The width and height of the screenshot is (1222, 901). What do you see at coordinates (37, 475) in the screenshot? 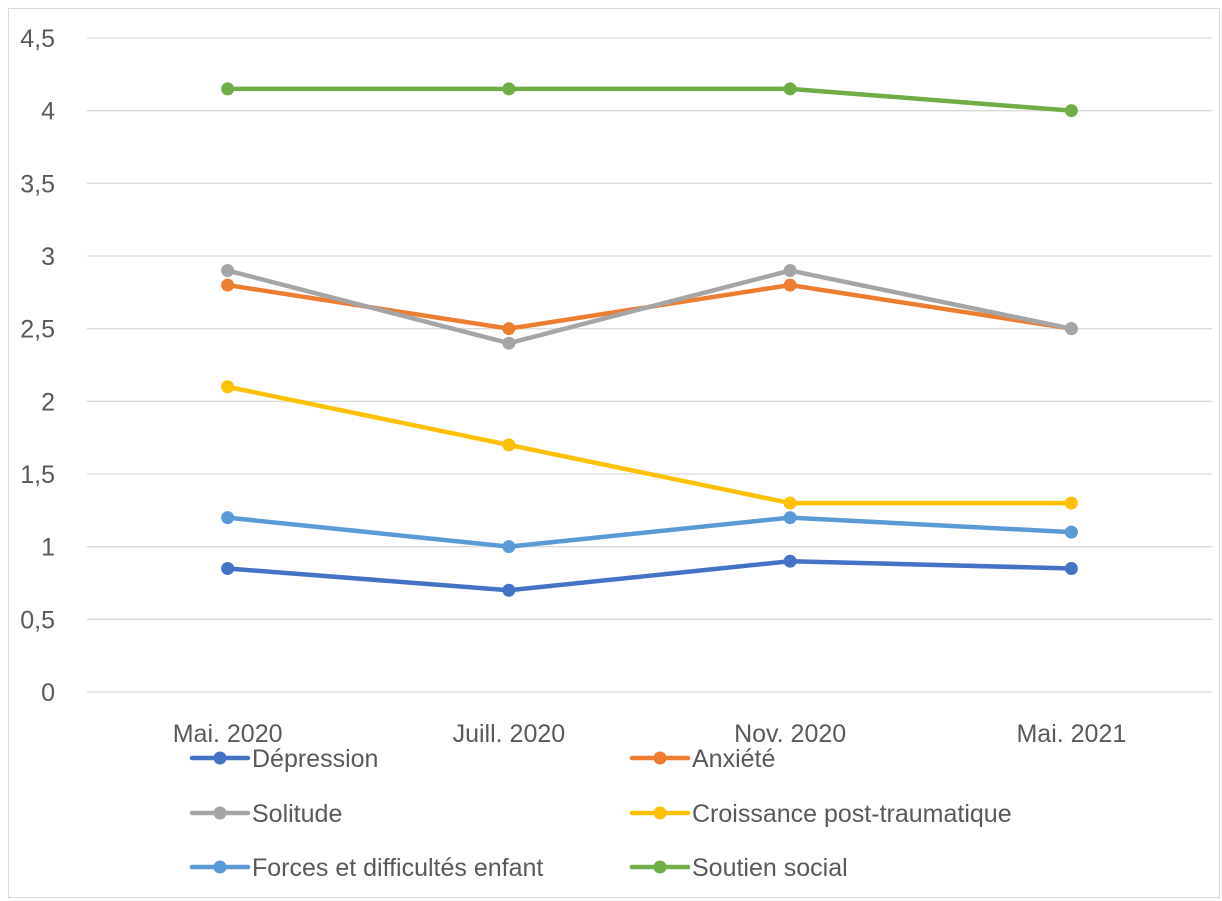
I see `y-tick-label: 1,5` at bounding box center [37, 475].